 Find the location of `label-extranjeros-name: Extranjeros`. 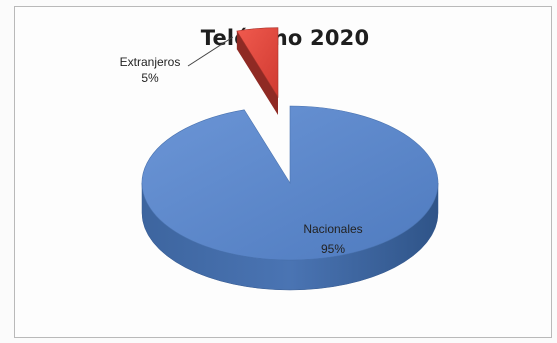

label-extranjeros-name: Extranjeros is located at coordinates (150, 62).